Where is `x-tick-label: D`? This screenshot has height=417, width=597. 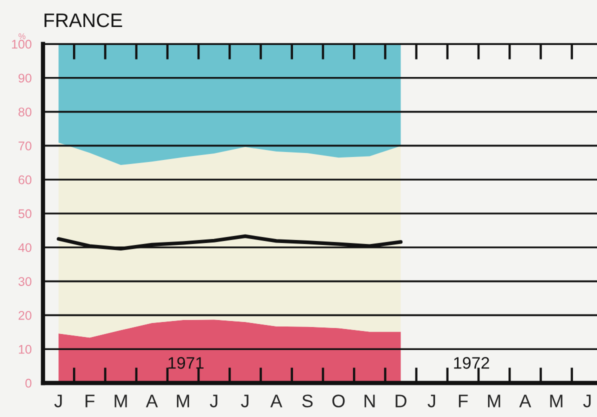
x-tick-label: D is located at coordinates (401, 401).